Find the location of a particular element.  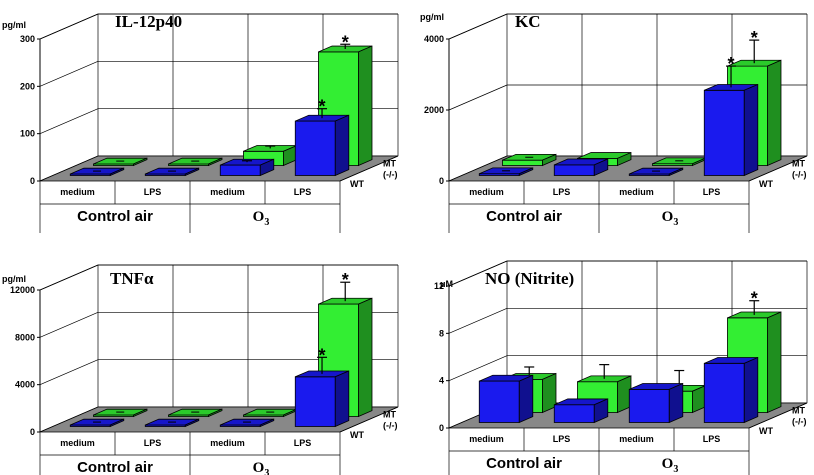

chart-title: NO (Nitrite) is located at coordinates (529, 278).